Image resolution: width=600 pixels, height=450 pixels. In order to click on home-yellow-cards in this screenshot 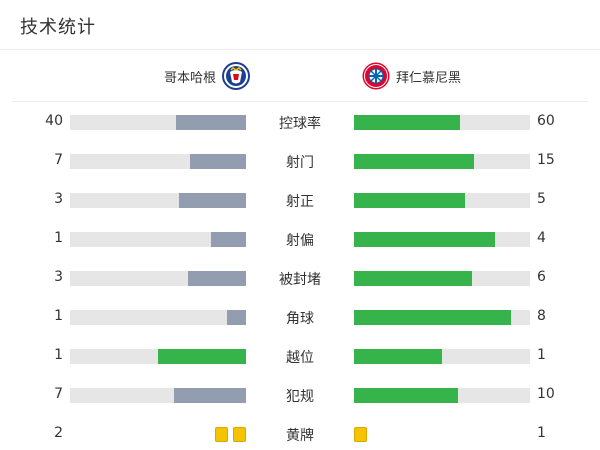, I will do `click(230, 434)`.